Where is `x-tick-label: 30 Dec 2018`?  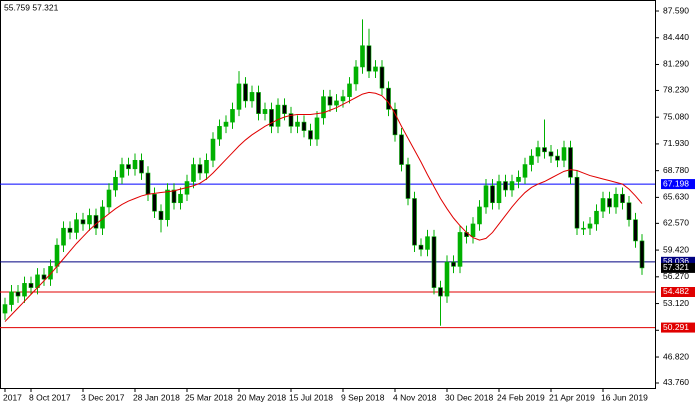
x-tick-label: 30 Dec 2018 is located at coordinates (469, 397).